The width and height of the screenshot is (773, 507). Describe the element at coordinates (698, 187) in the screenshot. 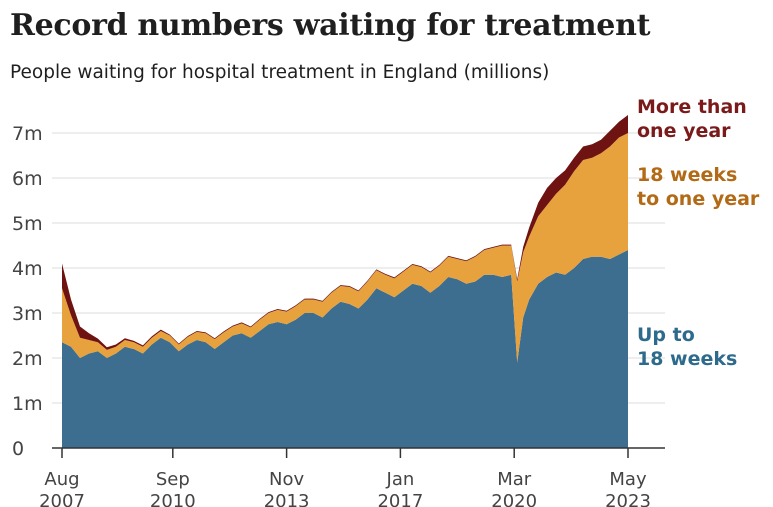

I see `series-label-1: 18 weeks to one year` at that location.